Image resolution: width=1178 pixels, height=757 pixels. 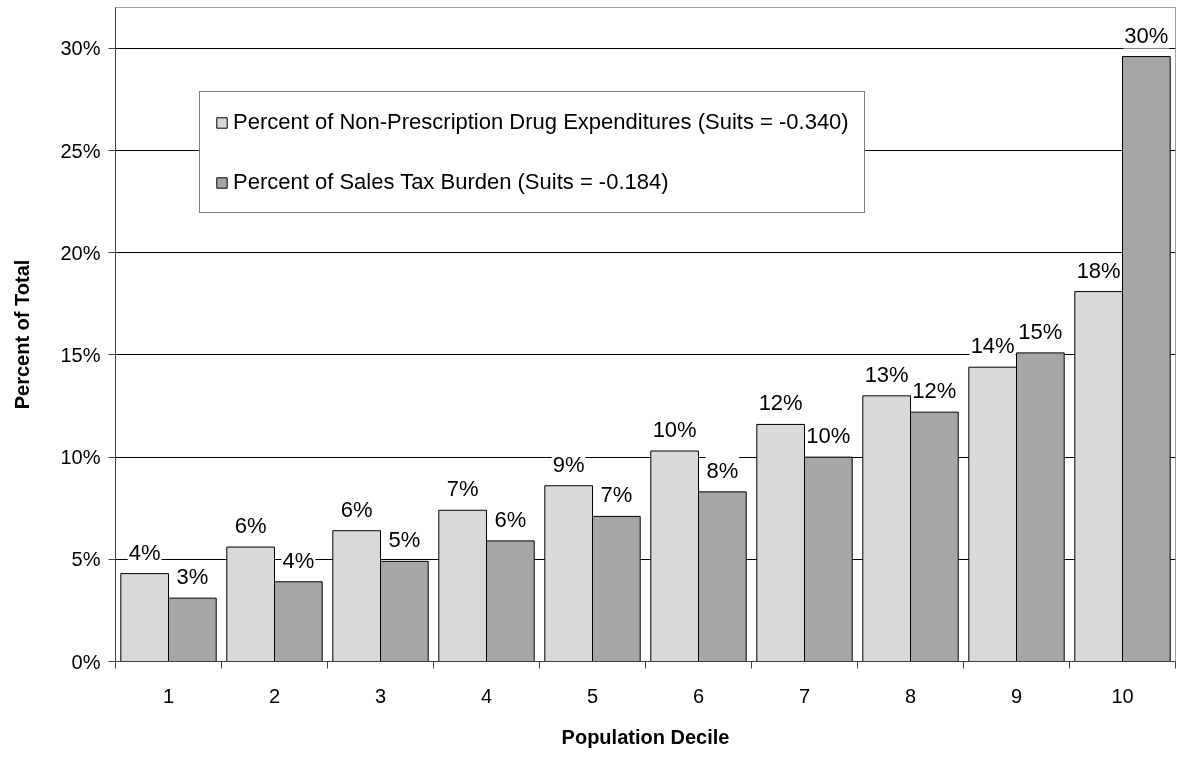 What do you see at coordinates (1098, 270) in the screenshot?
I see `data-label: 18%` at bounding box center [1098, 270].